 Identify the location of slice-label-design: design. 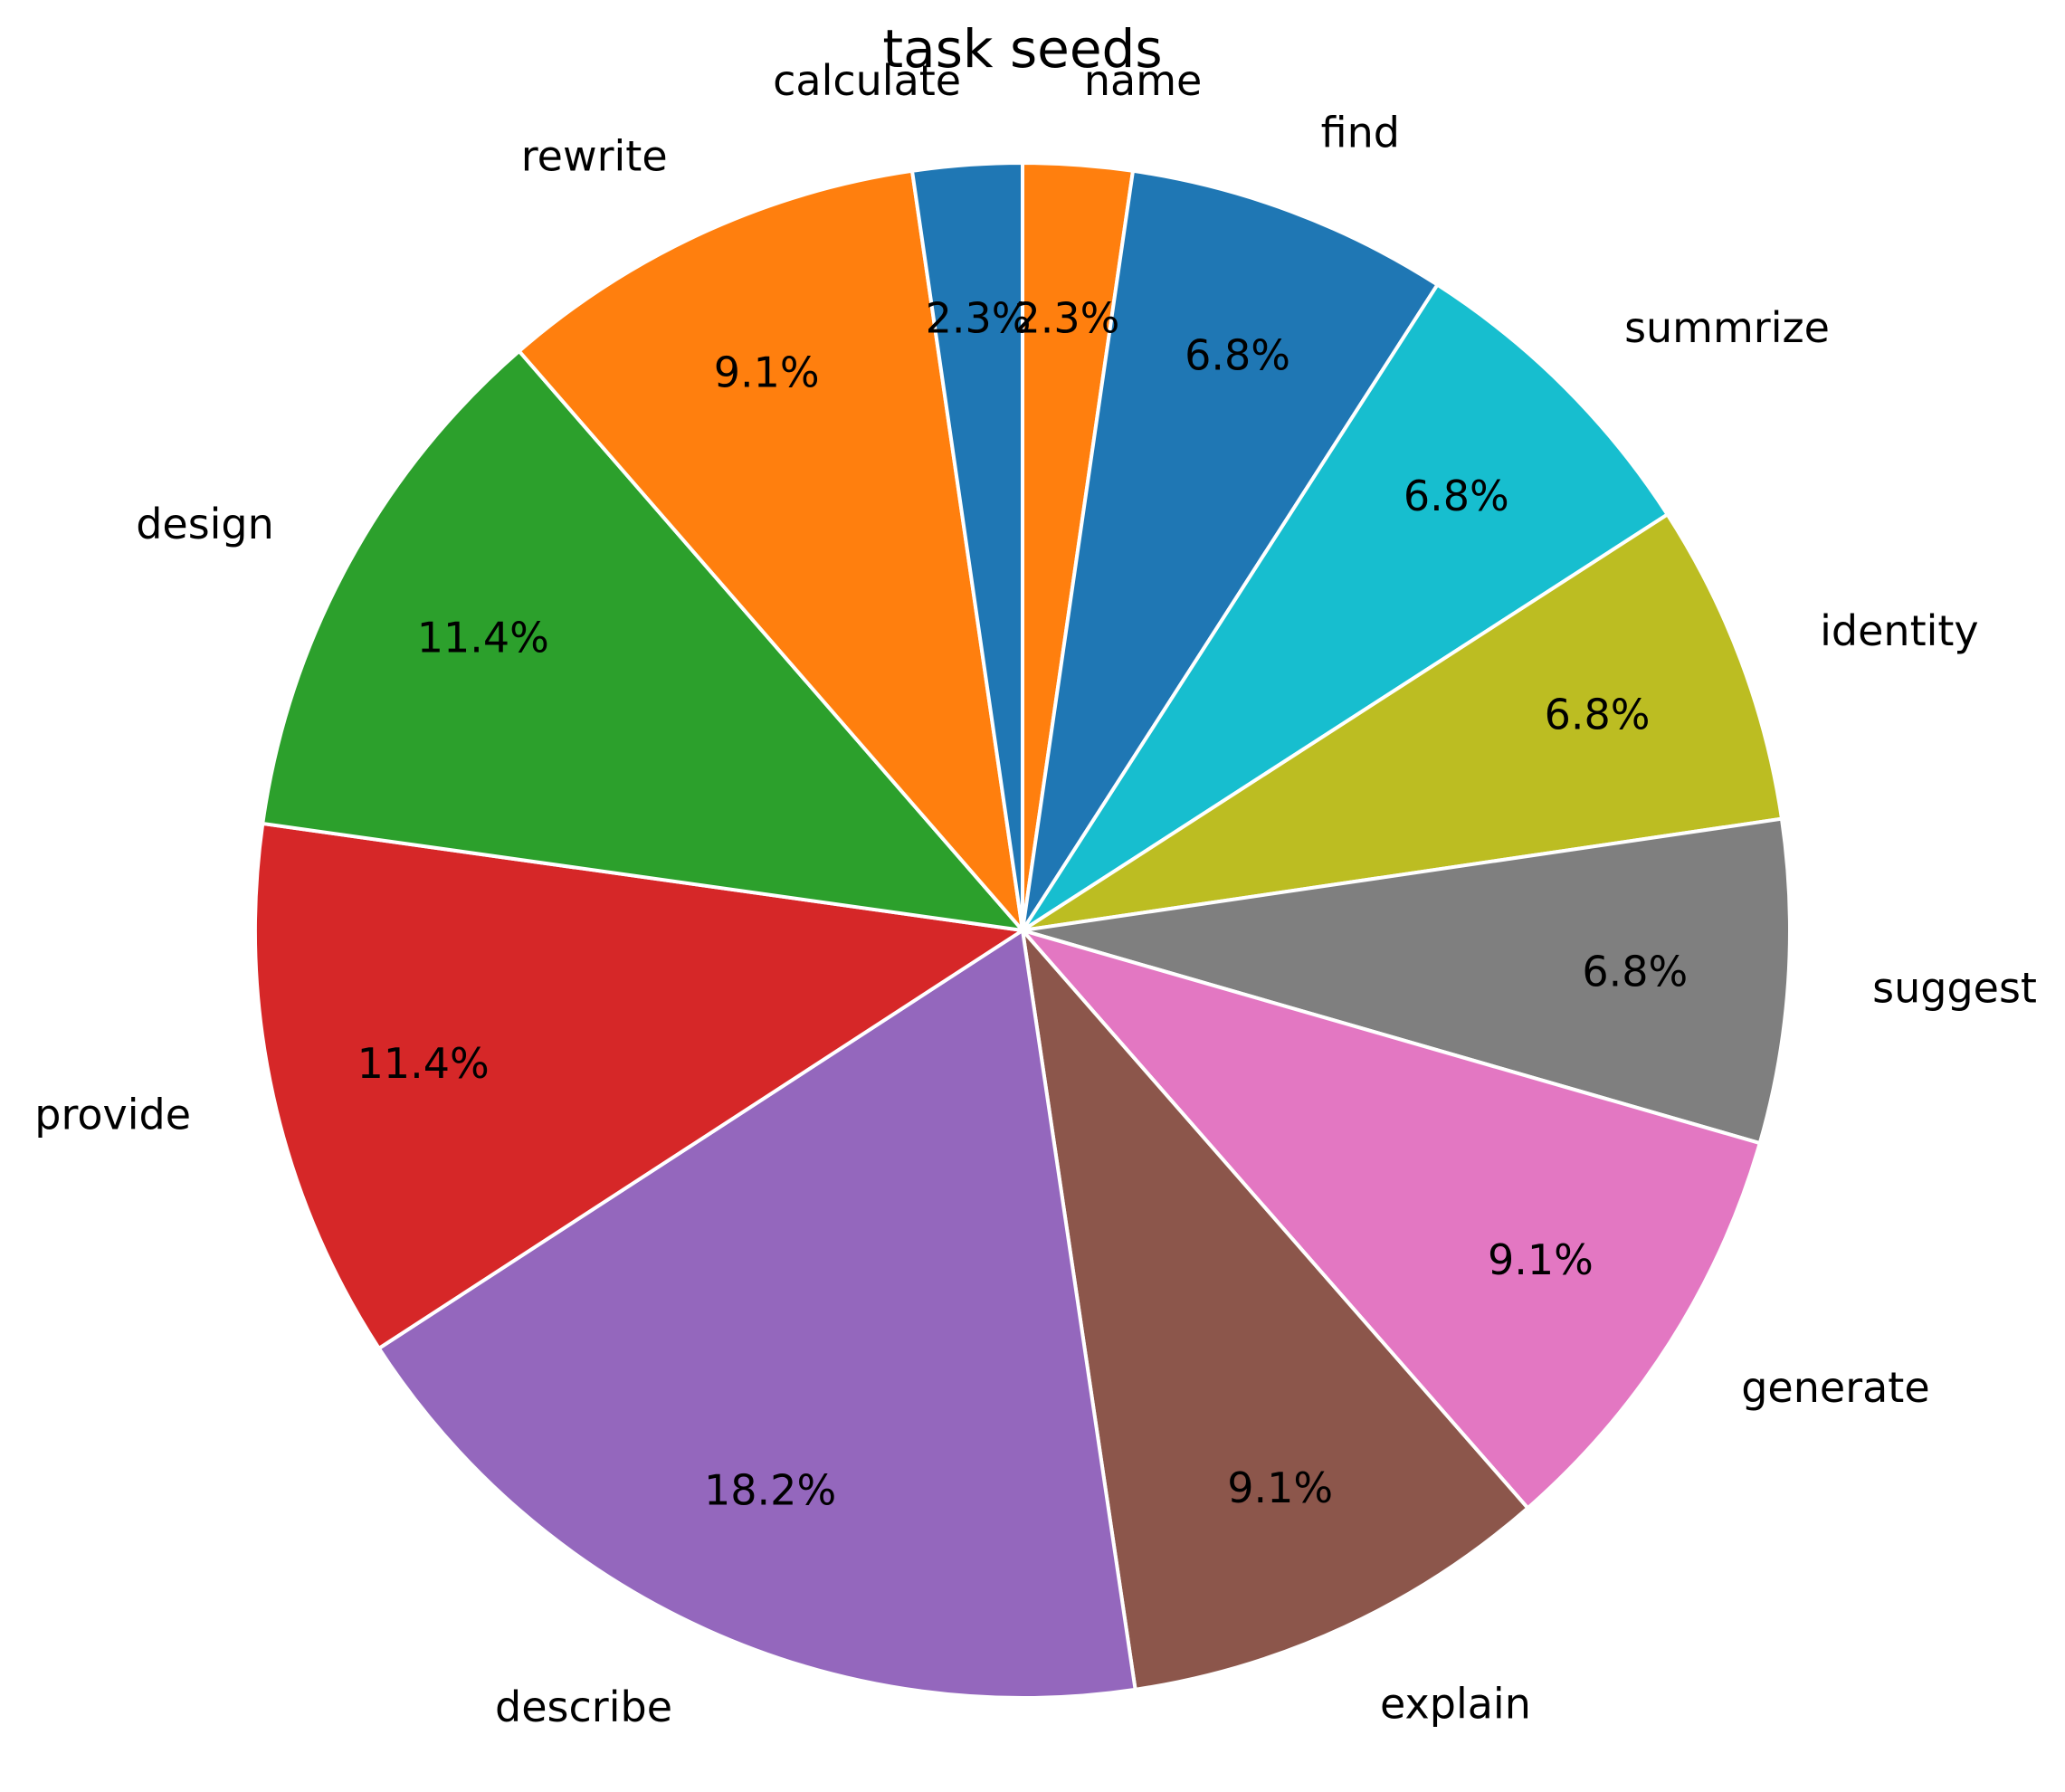
(205, 524).